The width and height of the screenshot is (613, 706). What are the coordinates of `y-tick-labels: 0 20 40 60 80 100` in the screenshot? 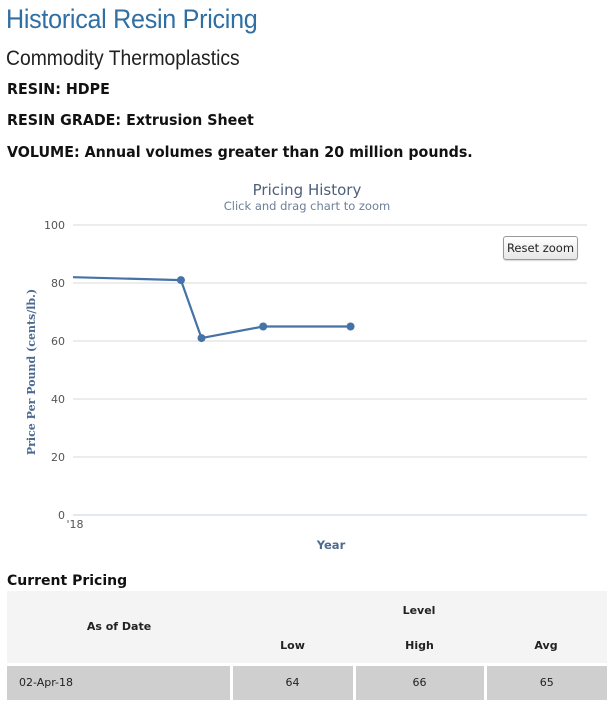 It's located at (54, 370).